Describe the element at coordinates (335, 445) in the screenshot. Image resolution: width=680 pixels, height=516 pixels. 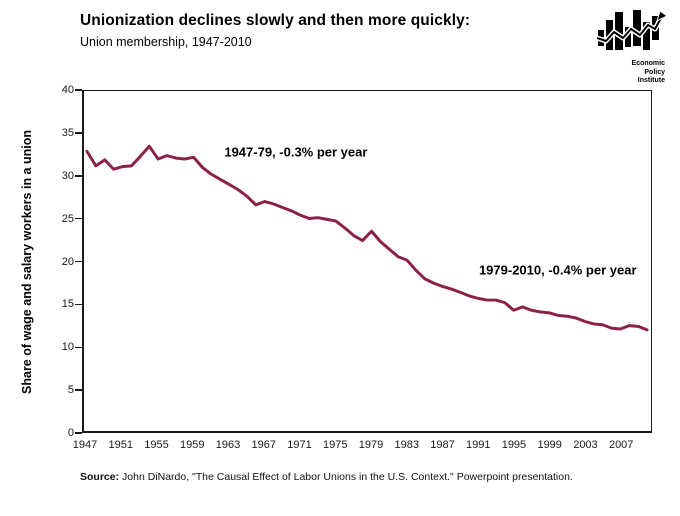
I see `x-tick-label: 1975` at that location.